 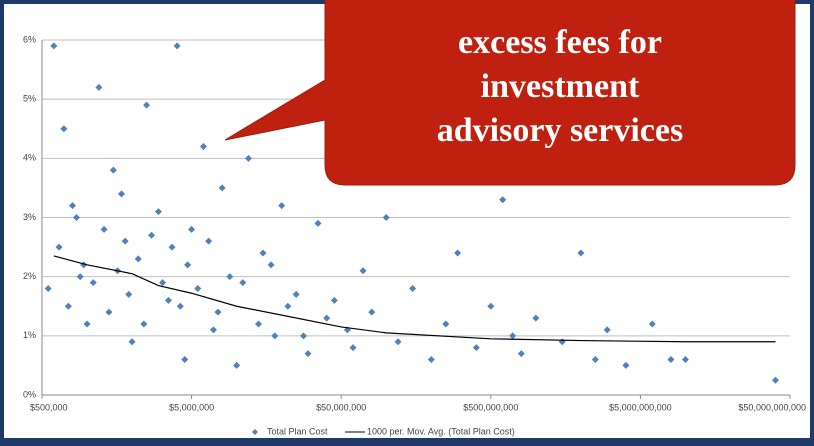 I want to click on y-tick-label: 0%, so click(x=29, y=394).